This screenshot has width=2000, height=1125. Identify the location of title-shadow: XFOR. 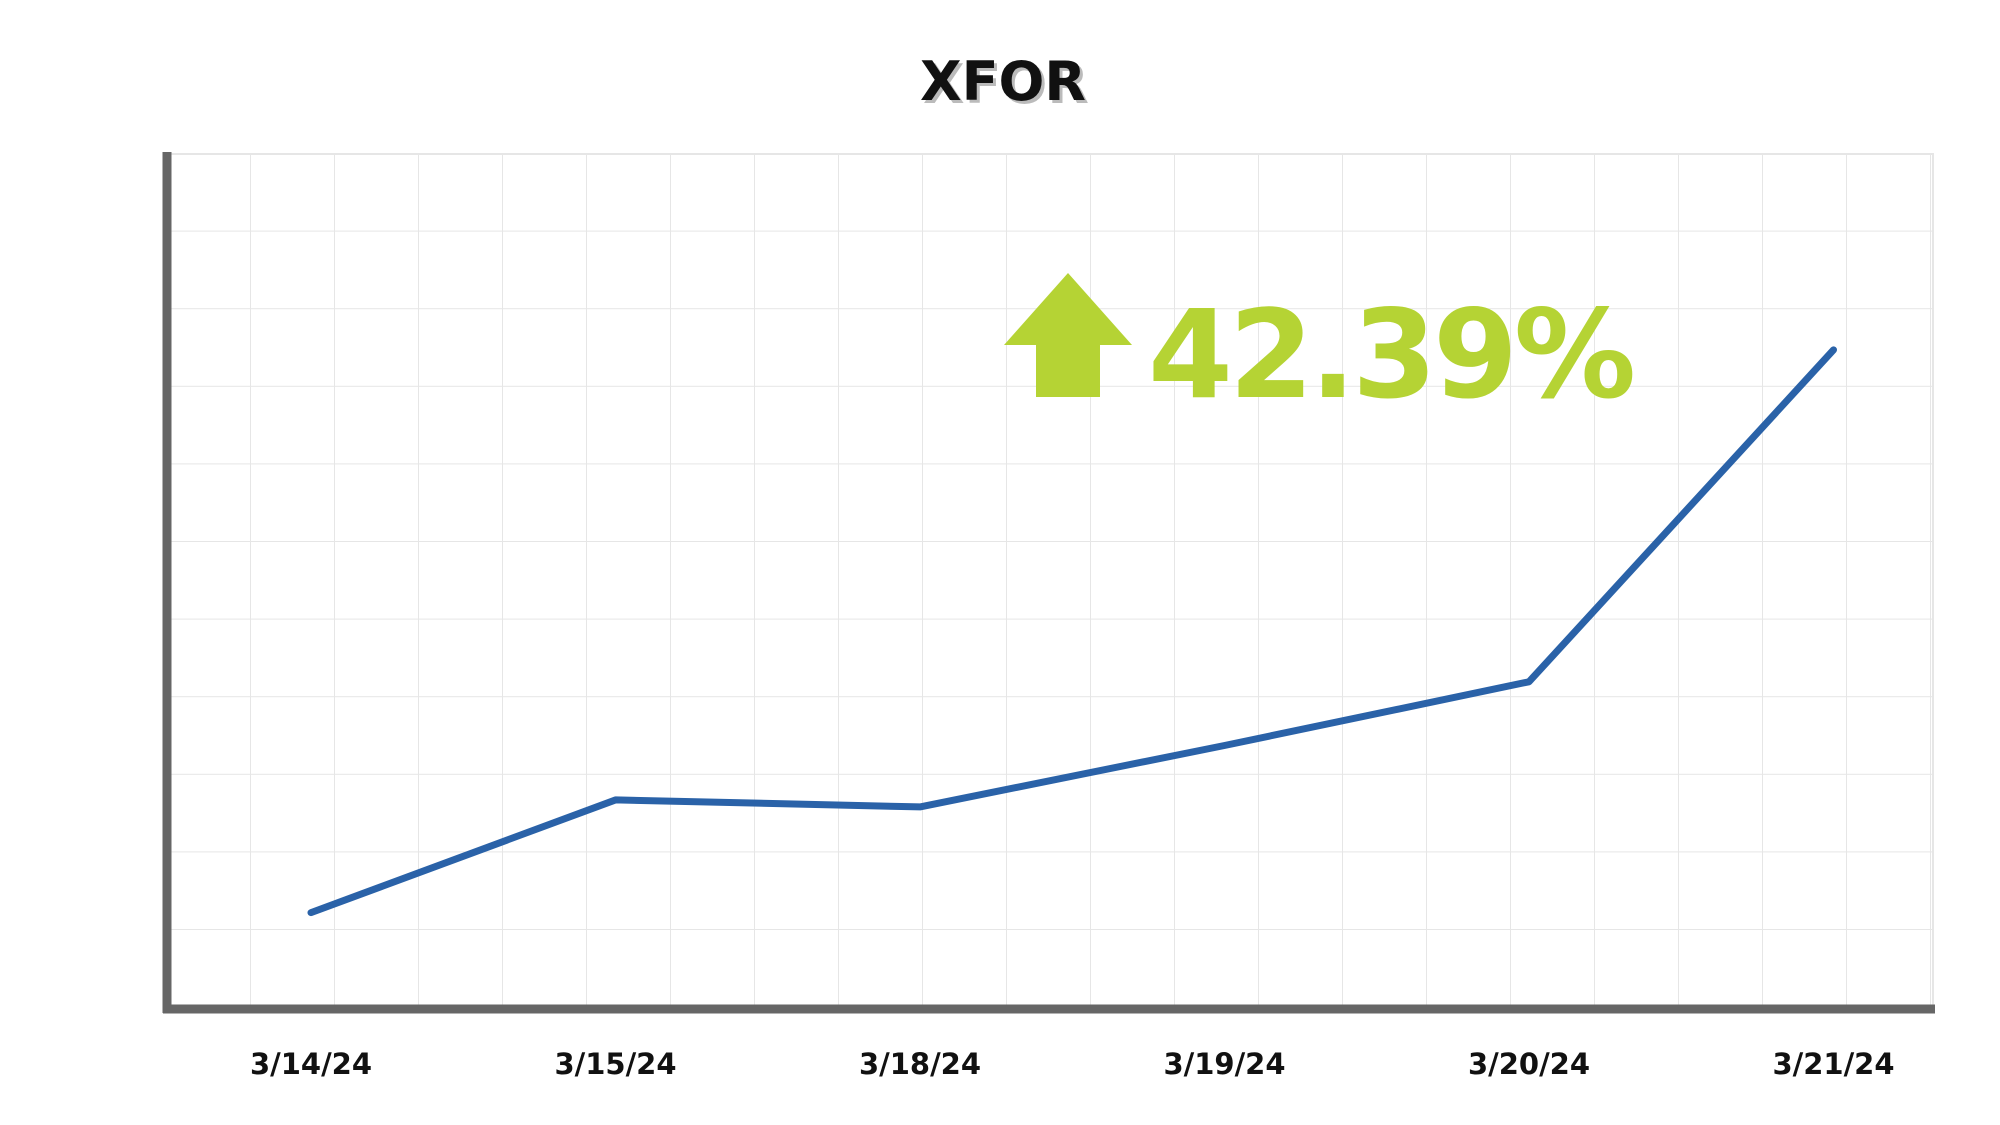
(1006, 84).